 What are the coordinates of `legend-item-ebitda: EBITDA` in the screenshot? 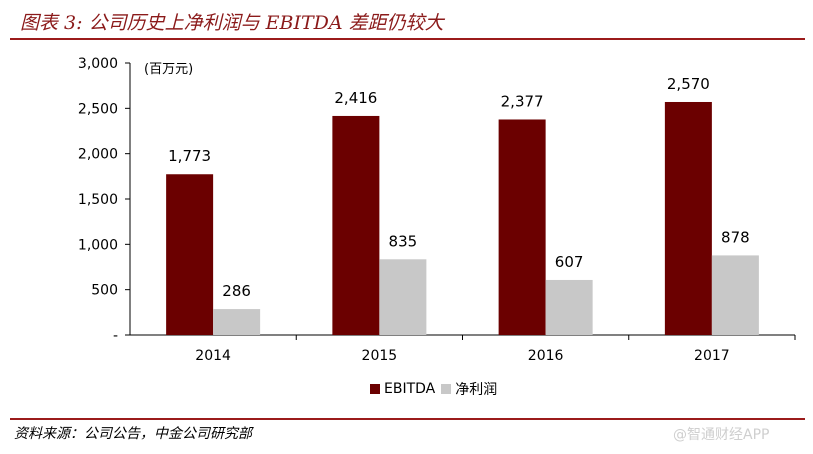 It's located at (402, 389).